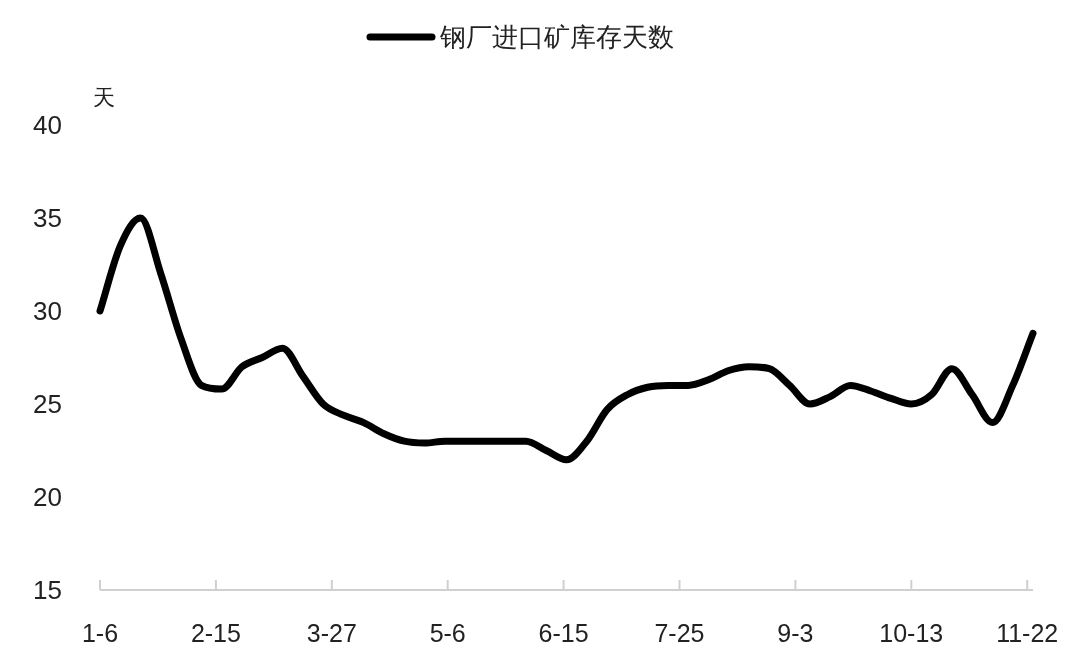 The height and width of the screenshot is (669, 1088). Describe the element at coordinates (100, 633) in the screenshot. I see `x-tick-label: 1-6` at that location.